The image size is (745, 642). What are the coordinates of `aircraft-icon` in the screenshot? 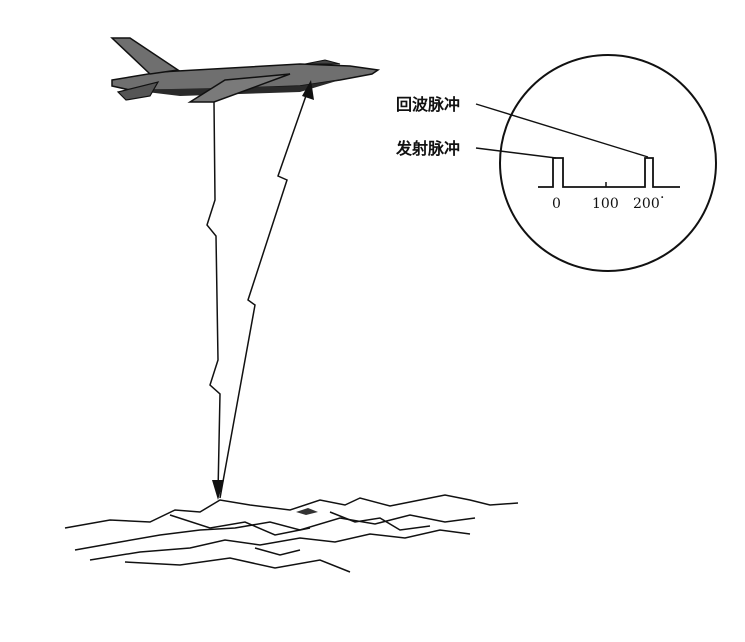 It's located at (245, 70).